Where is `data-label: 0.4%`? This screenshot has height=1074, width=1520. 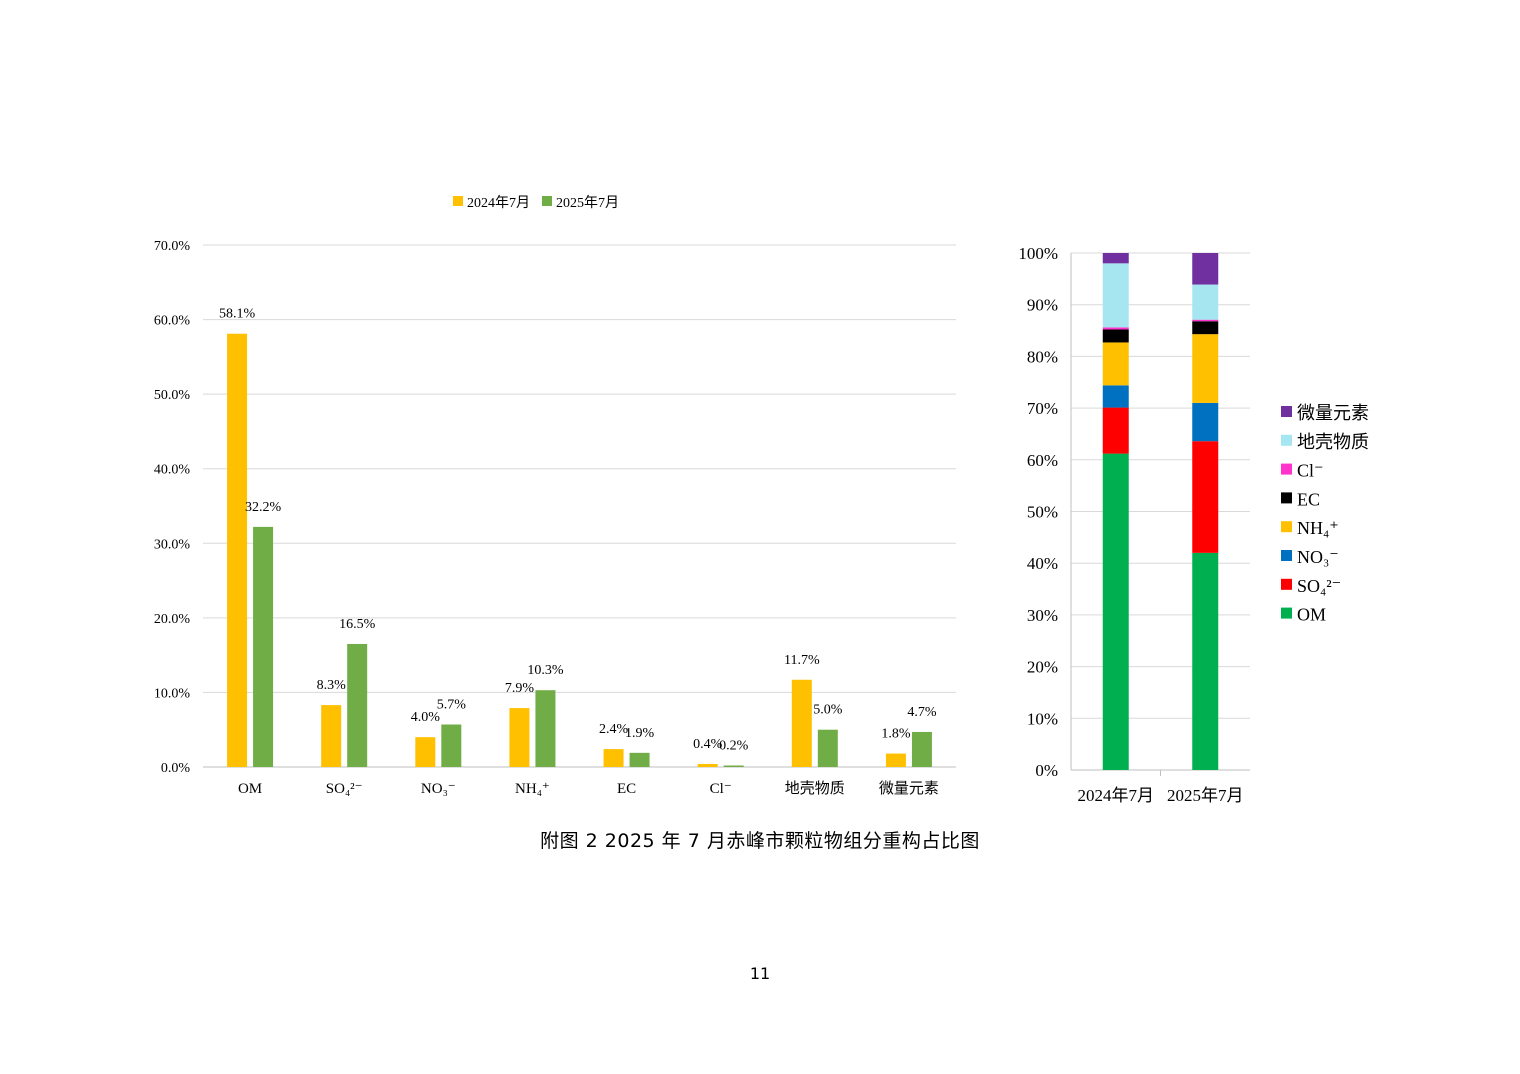
data-label: 0.4% is located at coordinates (708, 744).